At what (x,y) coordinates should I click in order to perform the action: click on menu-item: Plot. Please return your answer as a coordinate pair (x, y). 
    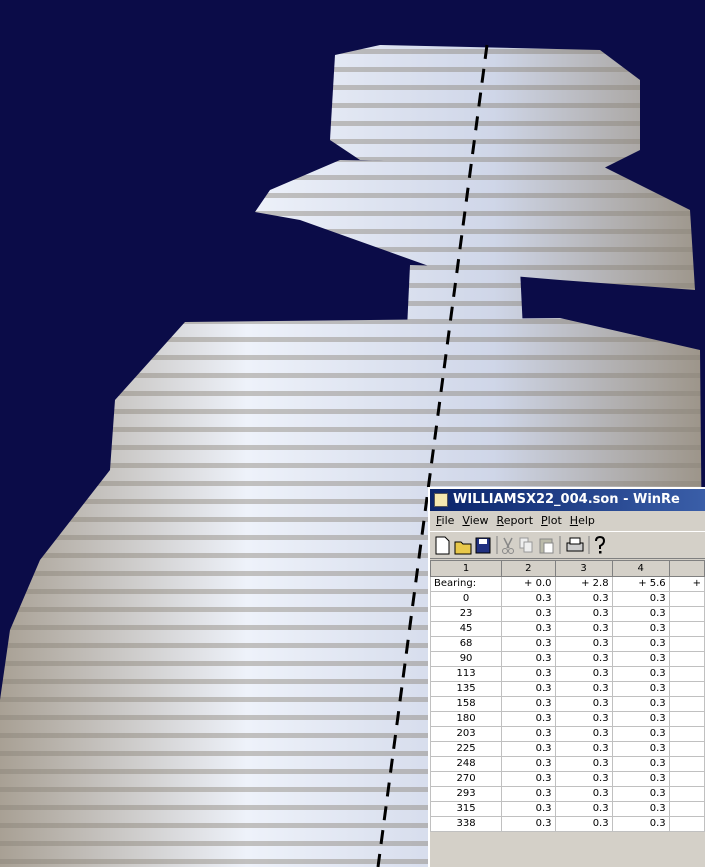
    Looking at the image, I should click on (551, 520).